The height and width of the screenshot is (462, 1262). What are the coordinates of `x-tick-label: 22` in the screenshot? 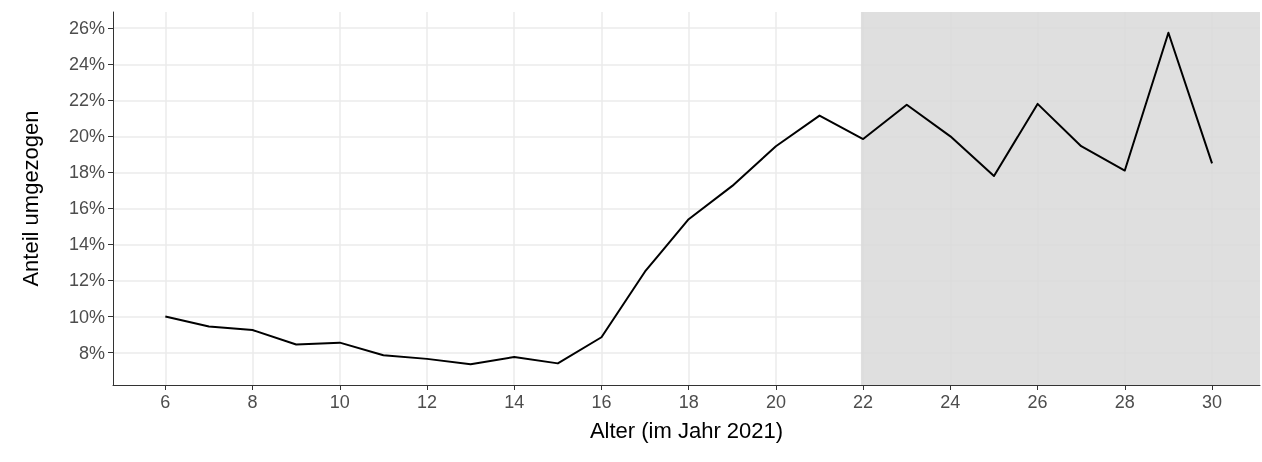 It's located at (863, 402).